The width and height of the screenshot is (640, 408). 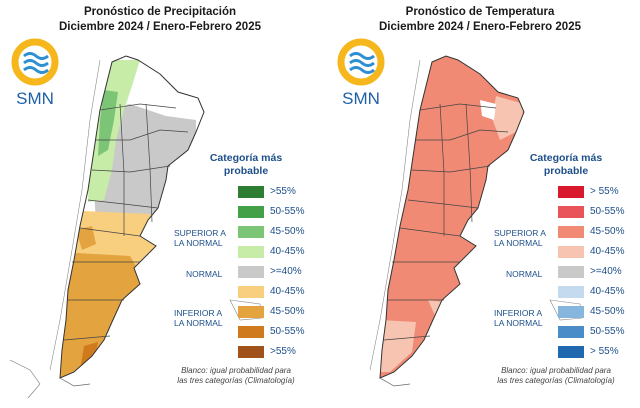 I want to click on temperature-legend-title: Categoría más probable, so click(x=566, y=165).